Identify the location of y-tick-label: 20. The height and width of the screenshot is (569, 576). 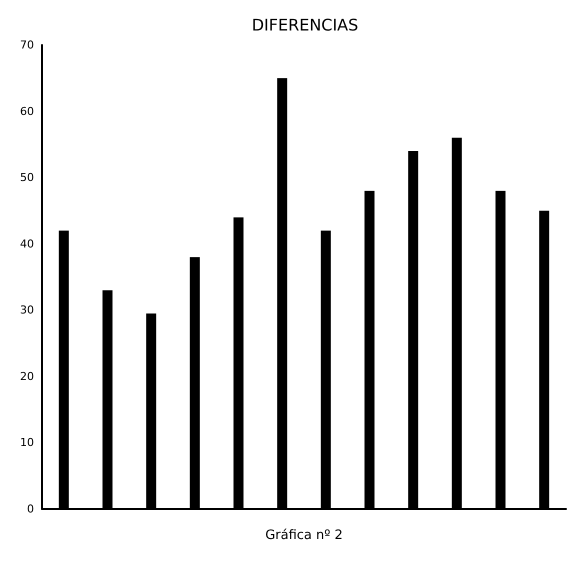
(27, 376).